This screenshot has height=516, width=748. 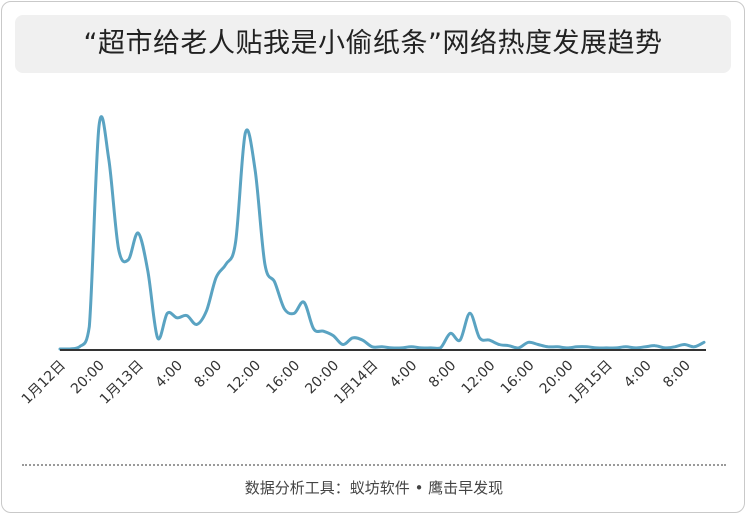 I want to click on x-tick-label: 1月14日, so click(x=356, y=383).